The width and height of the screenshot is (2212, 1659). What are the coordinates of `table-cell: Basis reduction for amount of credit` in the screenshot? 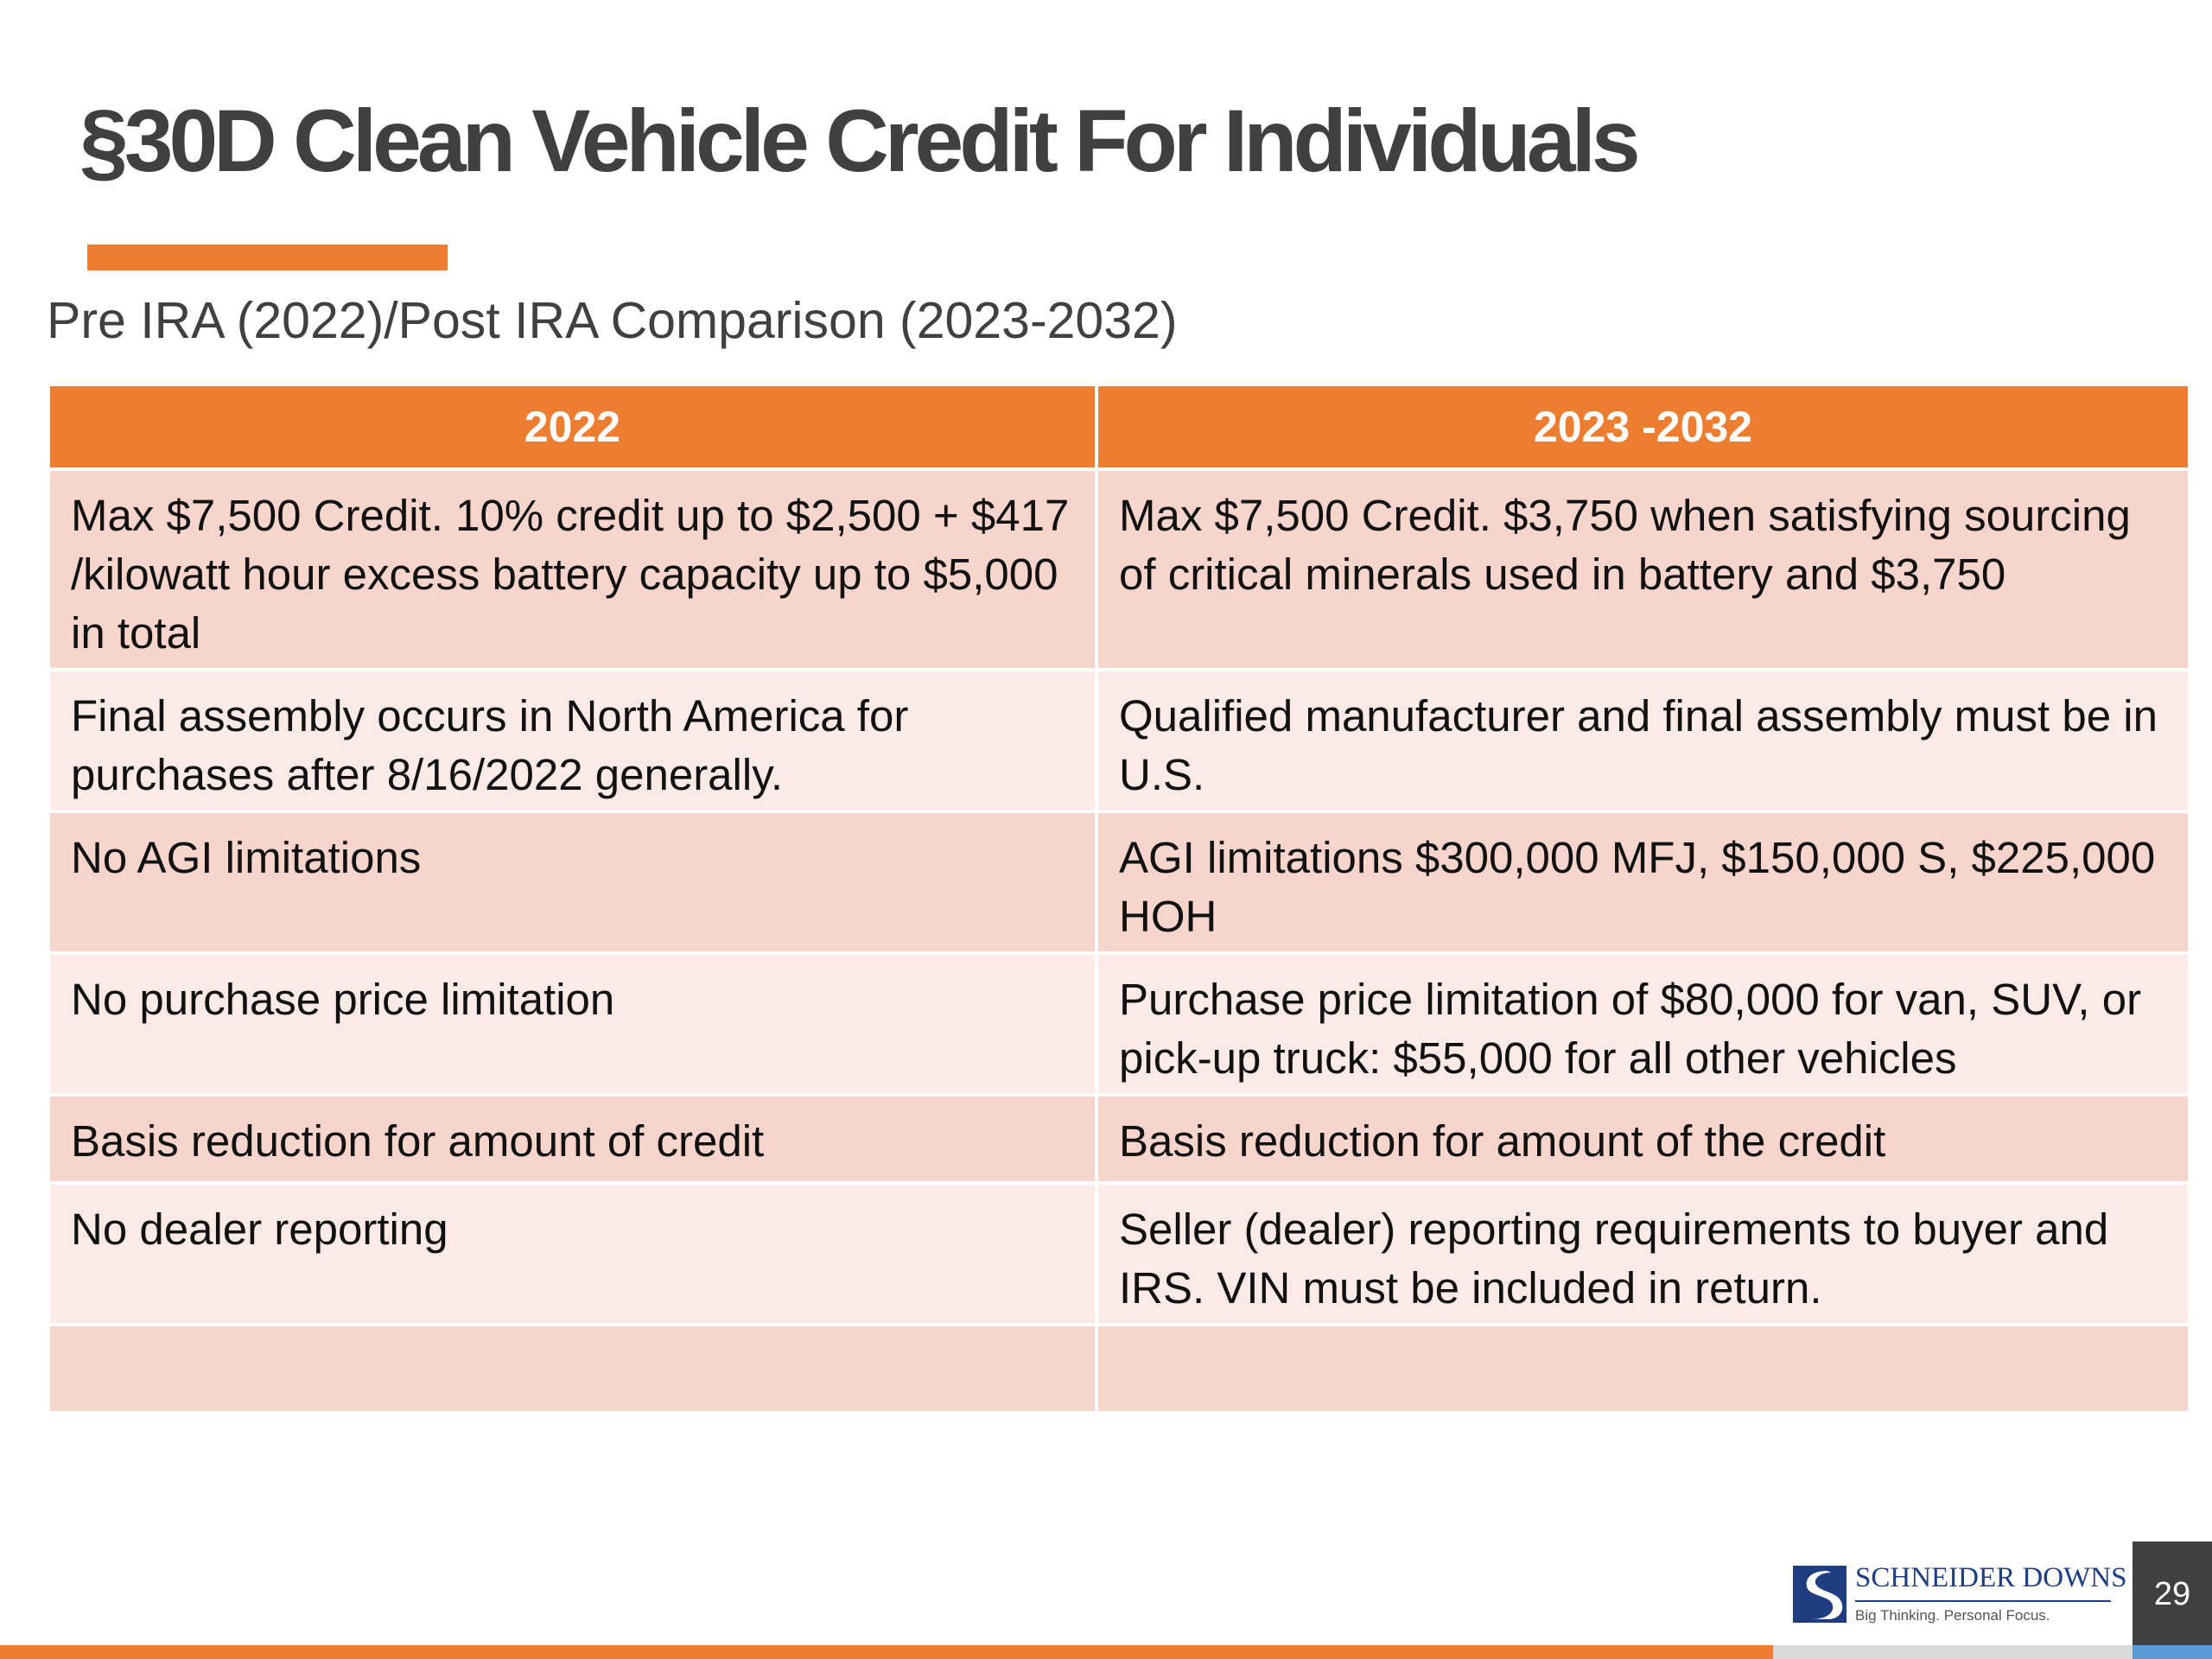 It's located at (572, 1139).